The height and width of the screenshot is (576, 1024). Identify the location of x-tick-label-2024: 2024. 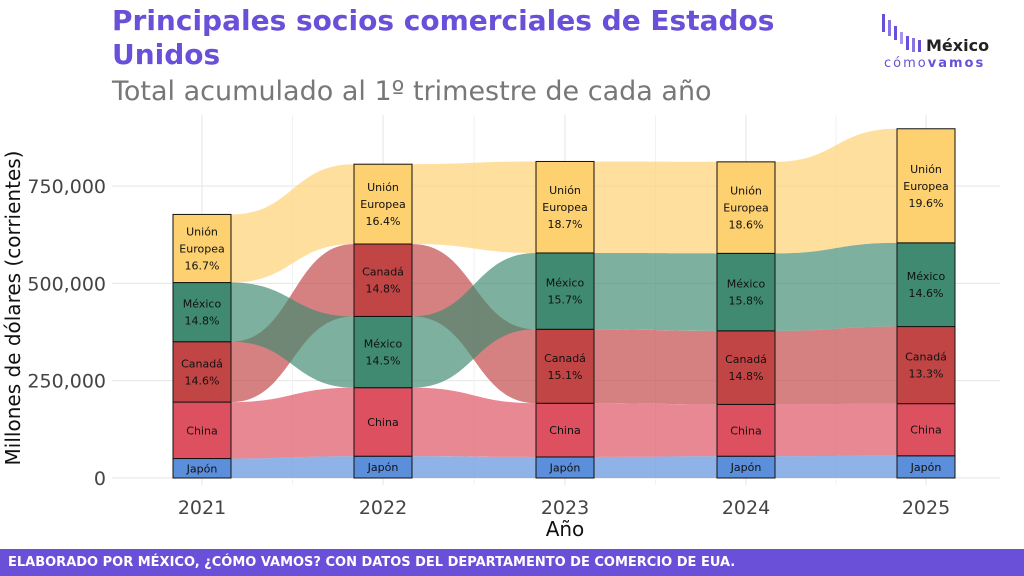
(746, 508).